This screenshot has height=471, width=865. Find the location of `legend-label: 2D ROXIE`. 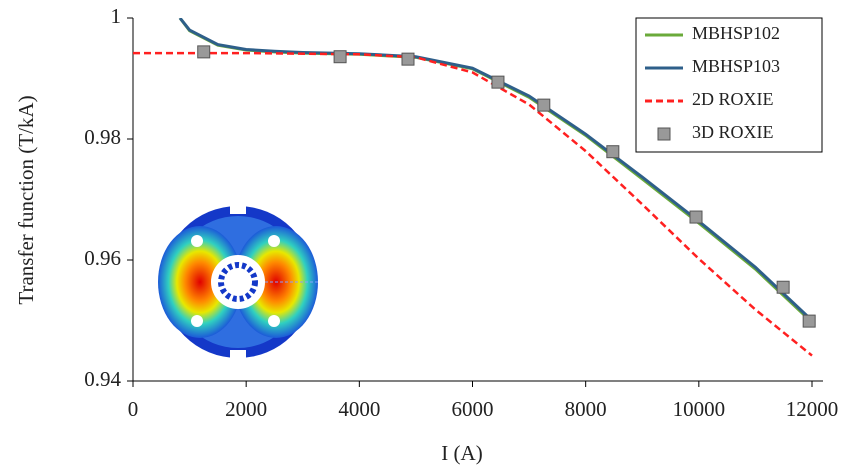

legend-label: 2D ROXIE is located at coordinates (733, 99).